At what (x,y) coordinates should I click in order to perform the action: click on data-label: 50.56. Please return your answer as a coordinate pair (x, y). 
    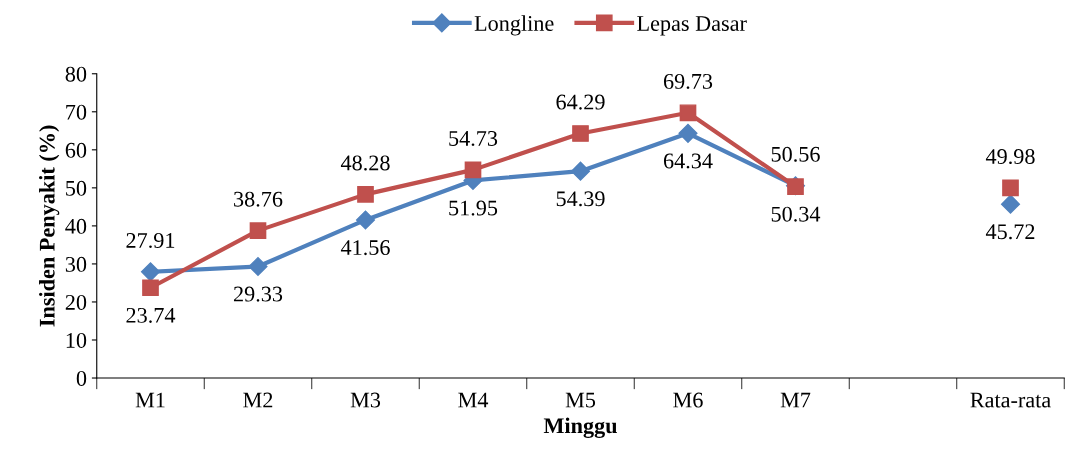
    Looking at the image, I should click on (795, 154).